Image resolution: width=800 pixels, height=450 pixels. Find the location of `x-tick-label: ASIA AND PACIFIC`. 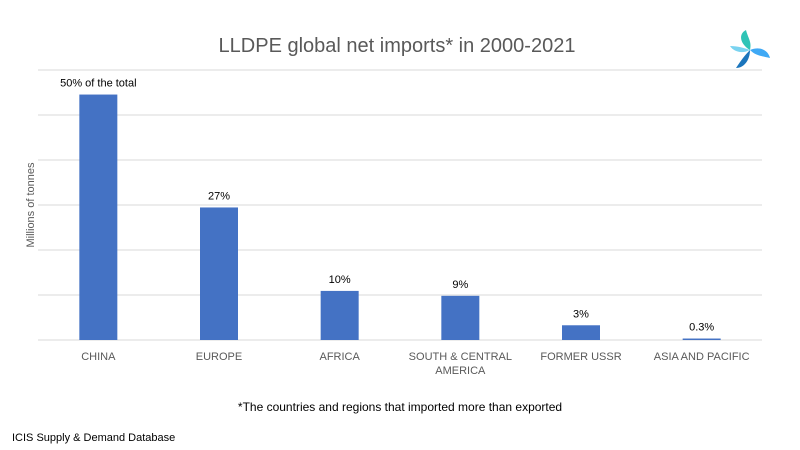

x-tick-label: ASIA AND PACIFIC is located at coordinates (702, 357).